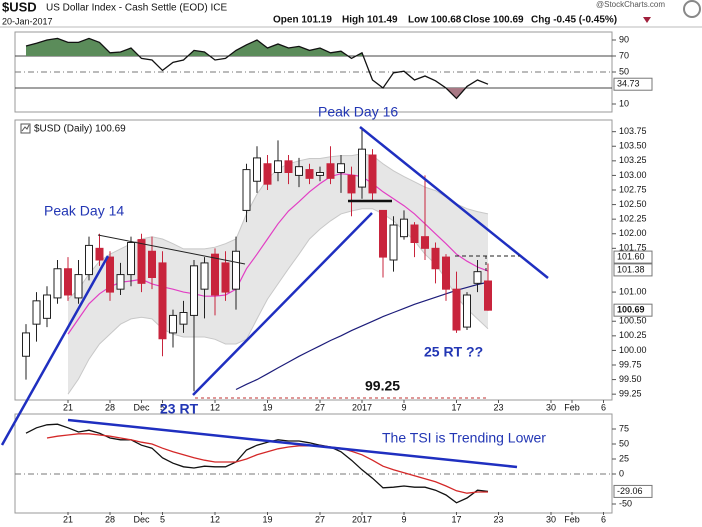 The height and width of the screenshot is (527, 702). What do you see at coordinates (19, 7) in the screenshot?
I see `symbol: $USD` at bounding box center [19, 7].